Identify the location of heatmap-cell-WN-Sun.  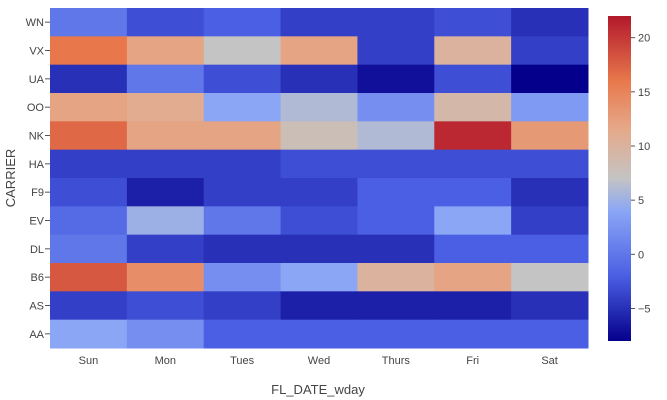
(89, 22).